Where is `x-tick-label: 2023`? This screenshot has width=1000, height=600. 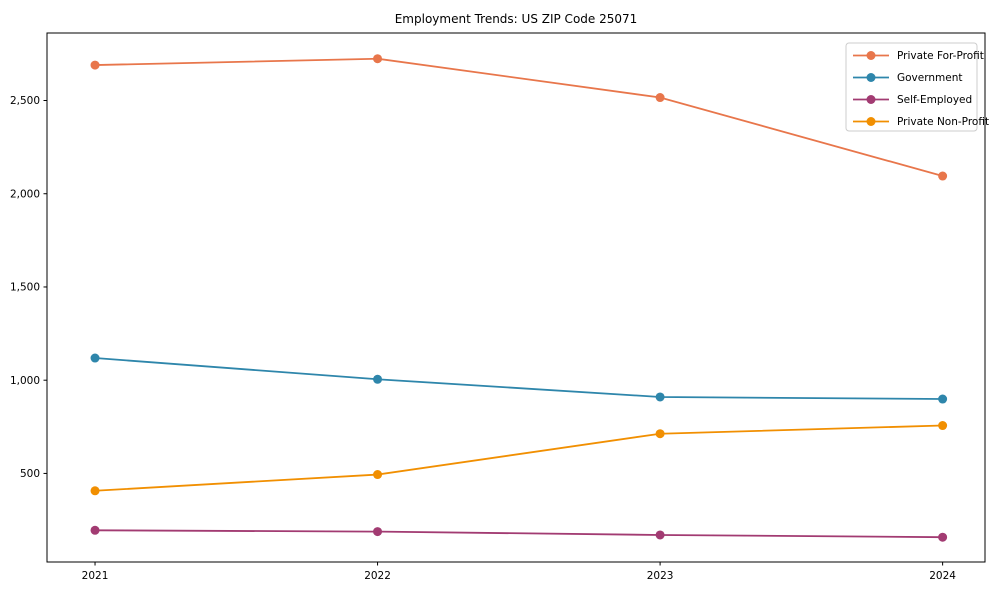
x-tick-label: 2023 is located at coordinates (660, 576).